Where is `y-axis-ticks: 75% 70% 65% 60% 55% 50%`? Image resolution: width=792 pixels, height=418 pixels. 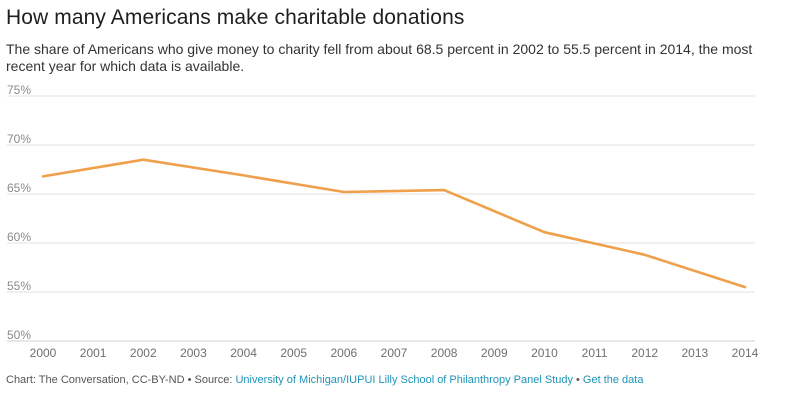 y-axis-ticks: 75% 70% 65% 60% 55% 50% is located at coordinates (19, 212).